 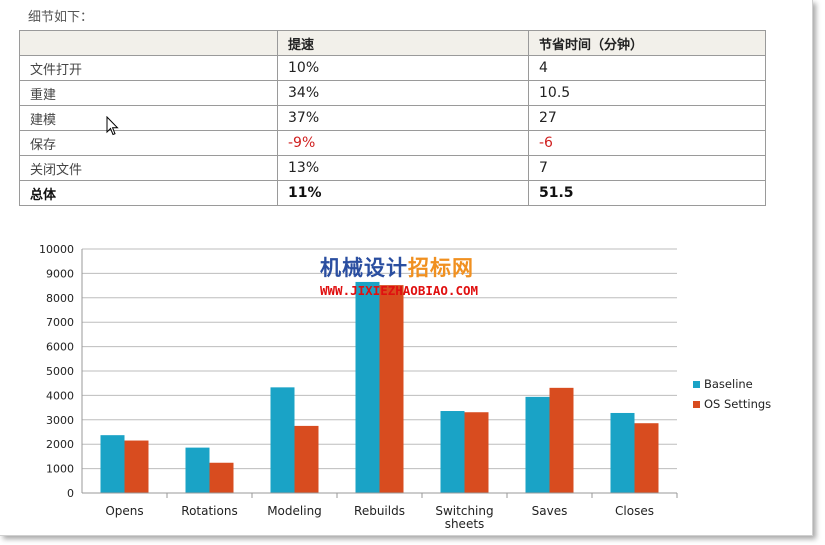 I want to click on y-tick-label: 0, so click(x=70, y=493).